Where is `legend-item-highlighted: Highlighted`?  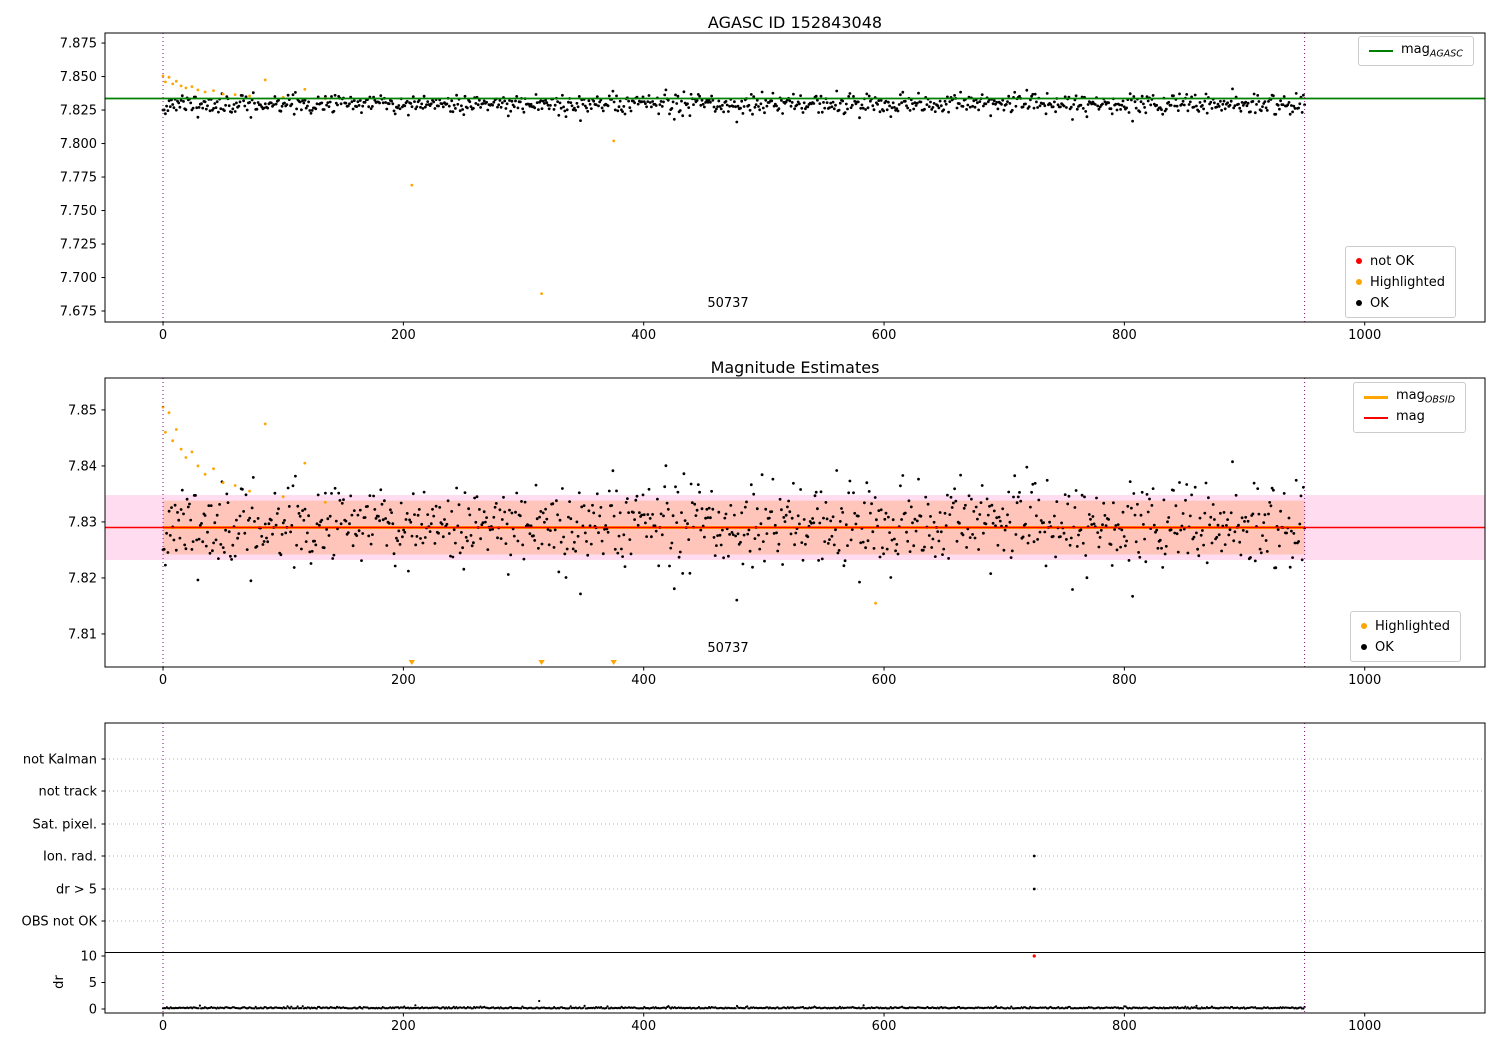
legend-item-highlighted: Highlighted is located at coordinates (1400, 282).